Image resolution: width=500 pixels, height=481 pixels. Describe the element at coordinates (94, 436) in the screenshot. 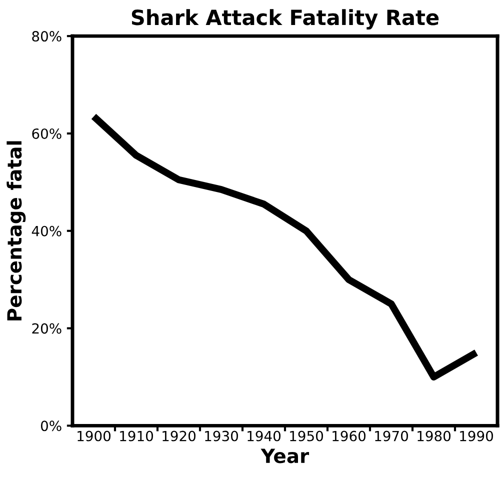

I see `x-tick-label: 1900` at that location.